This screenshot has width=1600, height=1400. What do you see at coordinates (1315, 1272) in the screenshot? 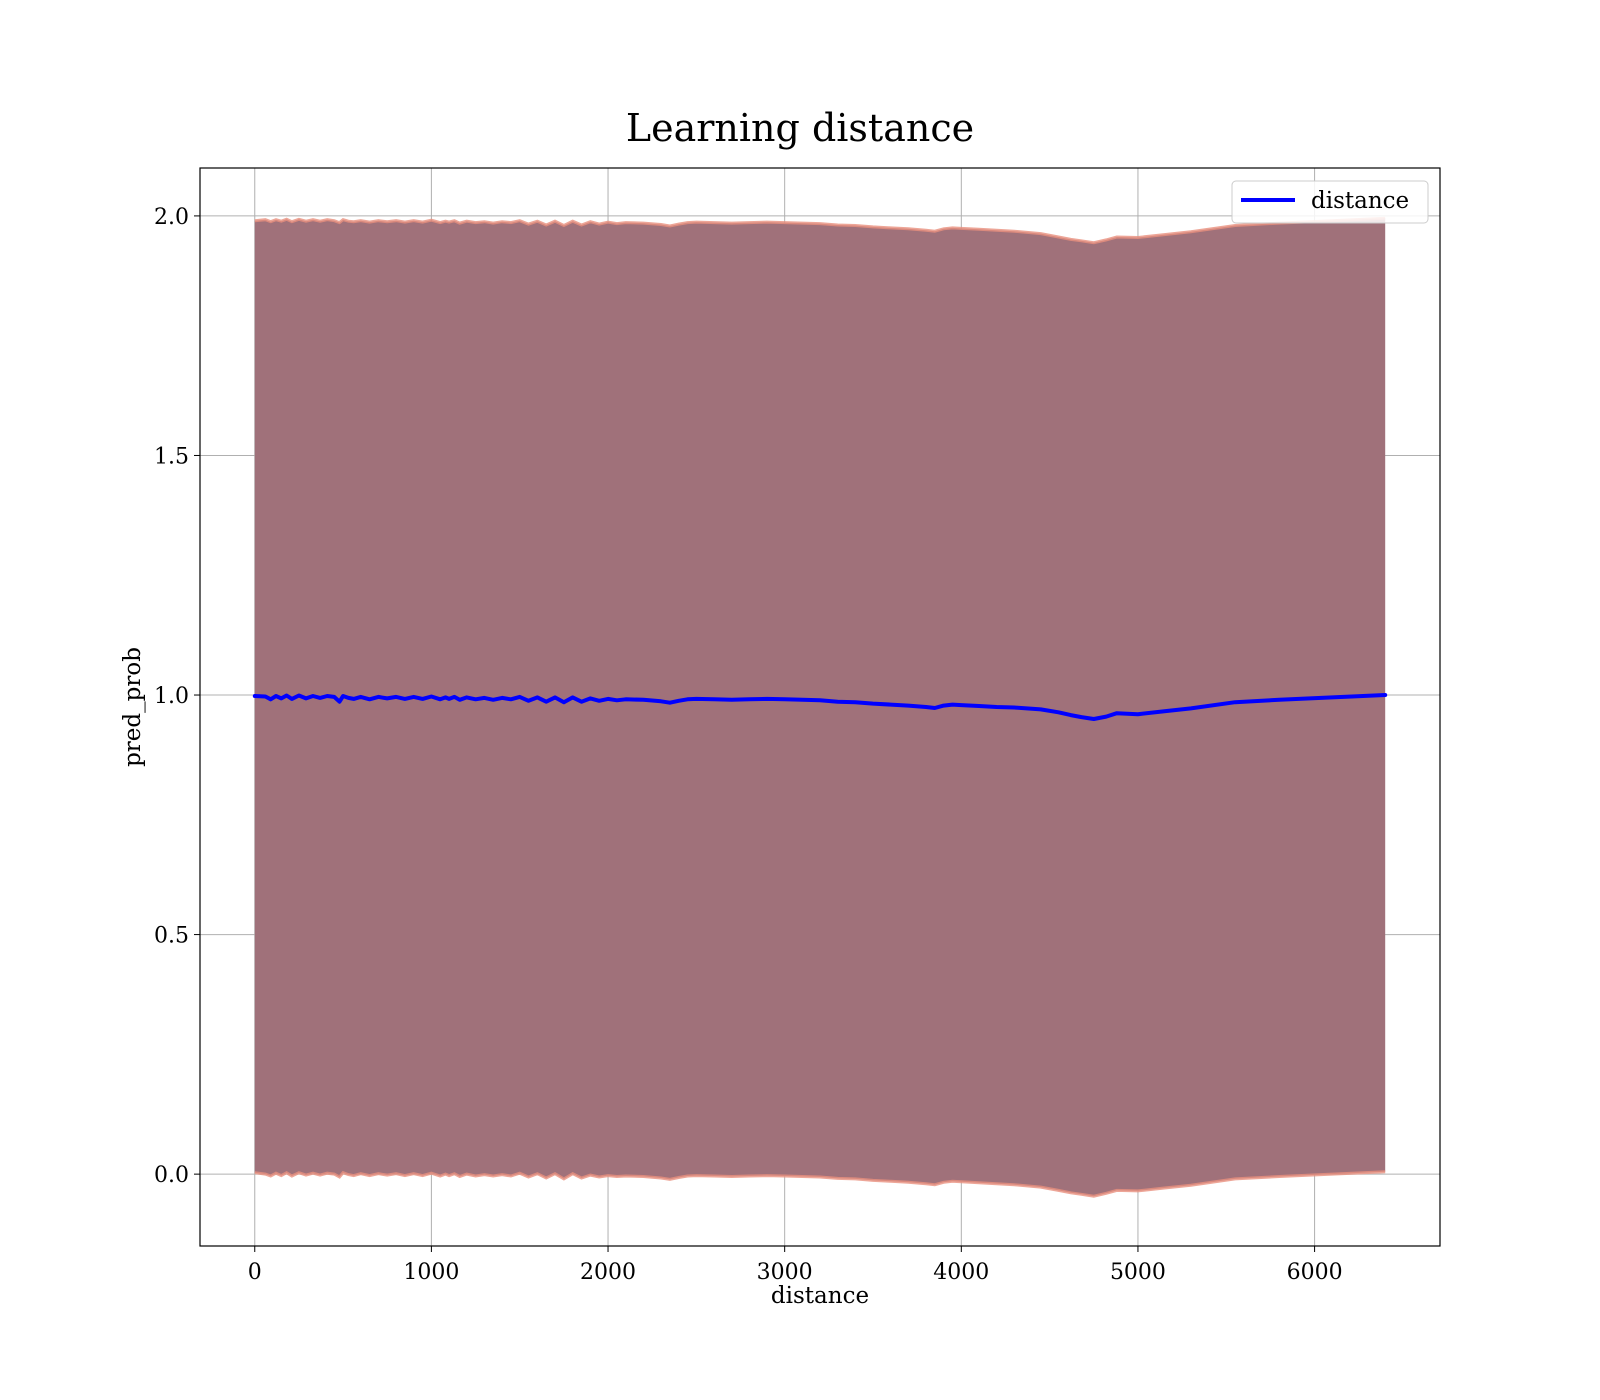
I see `x-tick-label: 6000` at bounding box center [1315, 1272].